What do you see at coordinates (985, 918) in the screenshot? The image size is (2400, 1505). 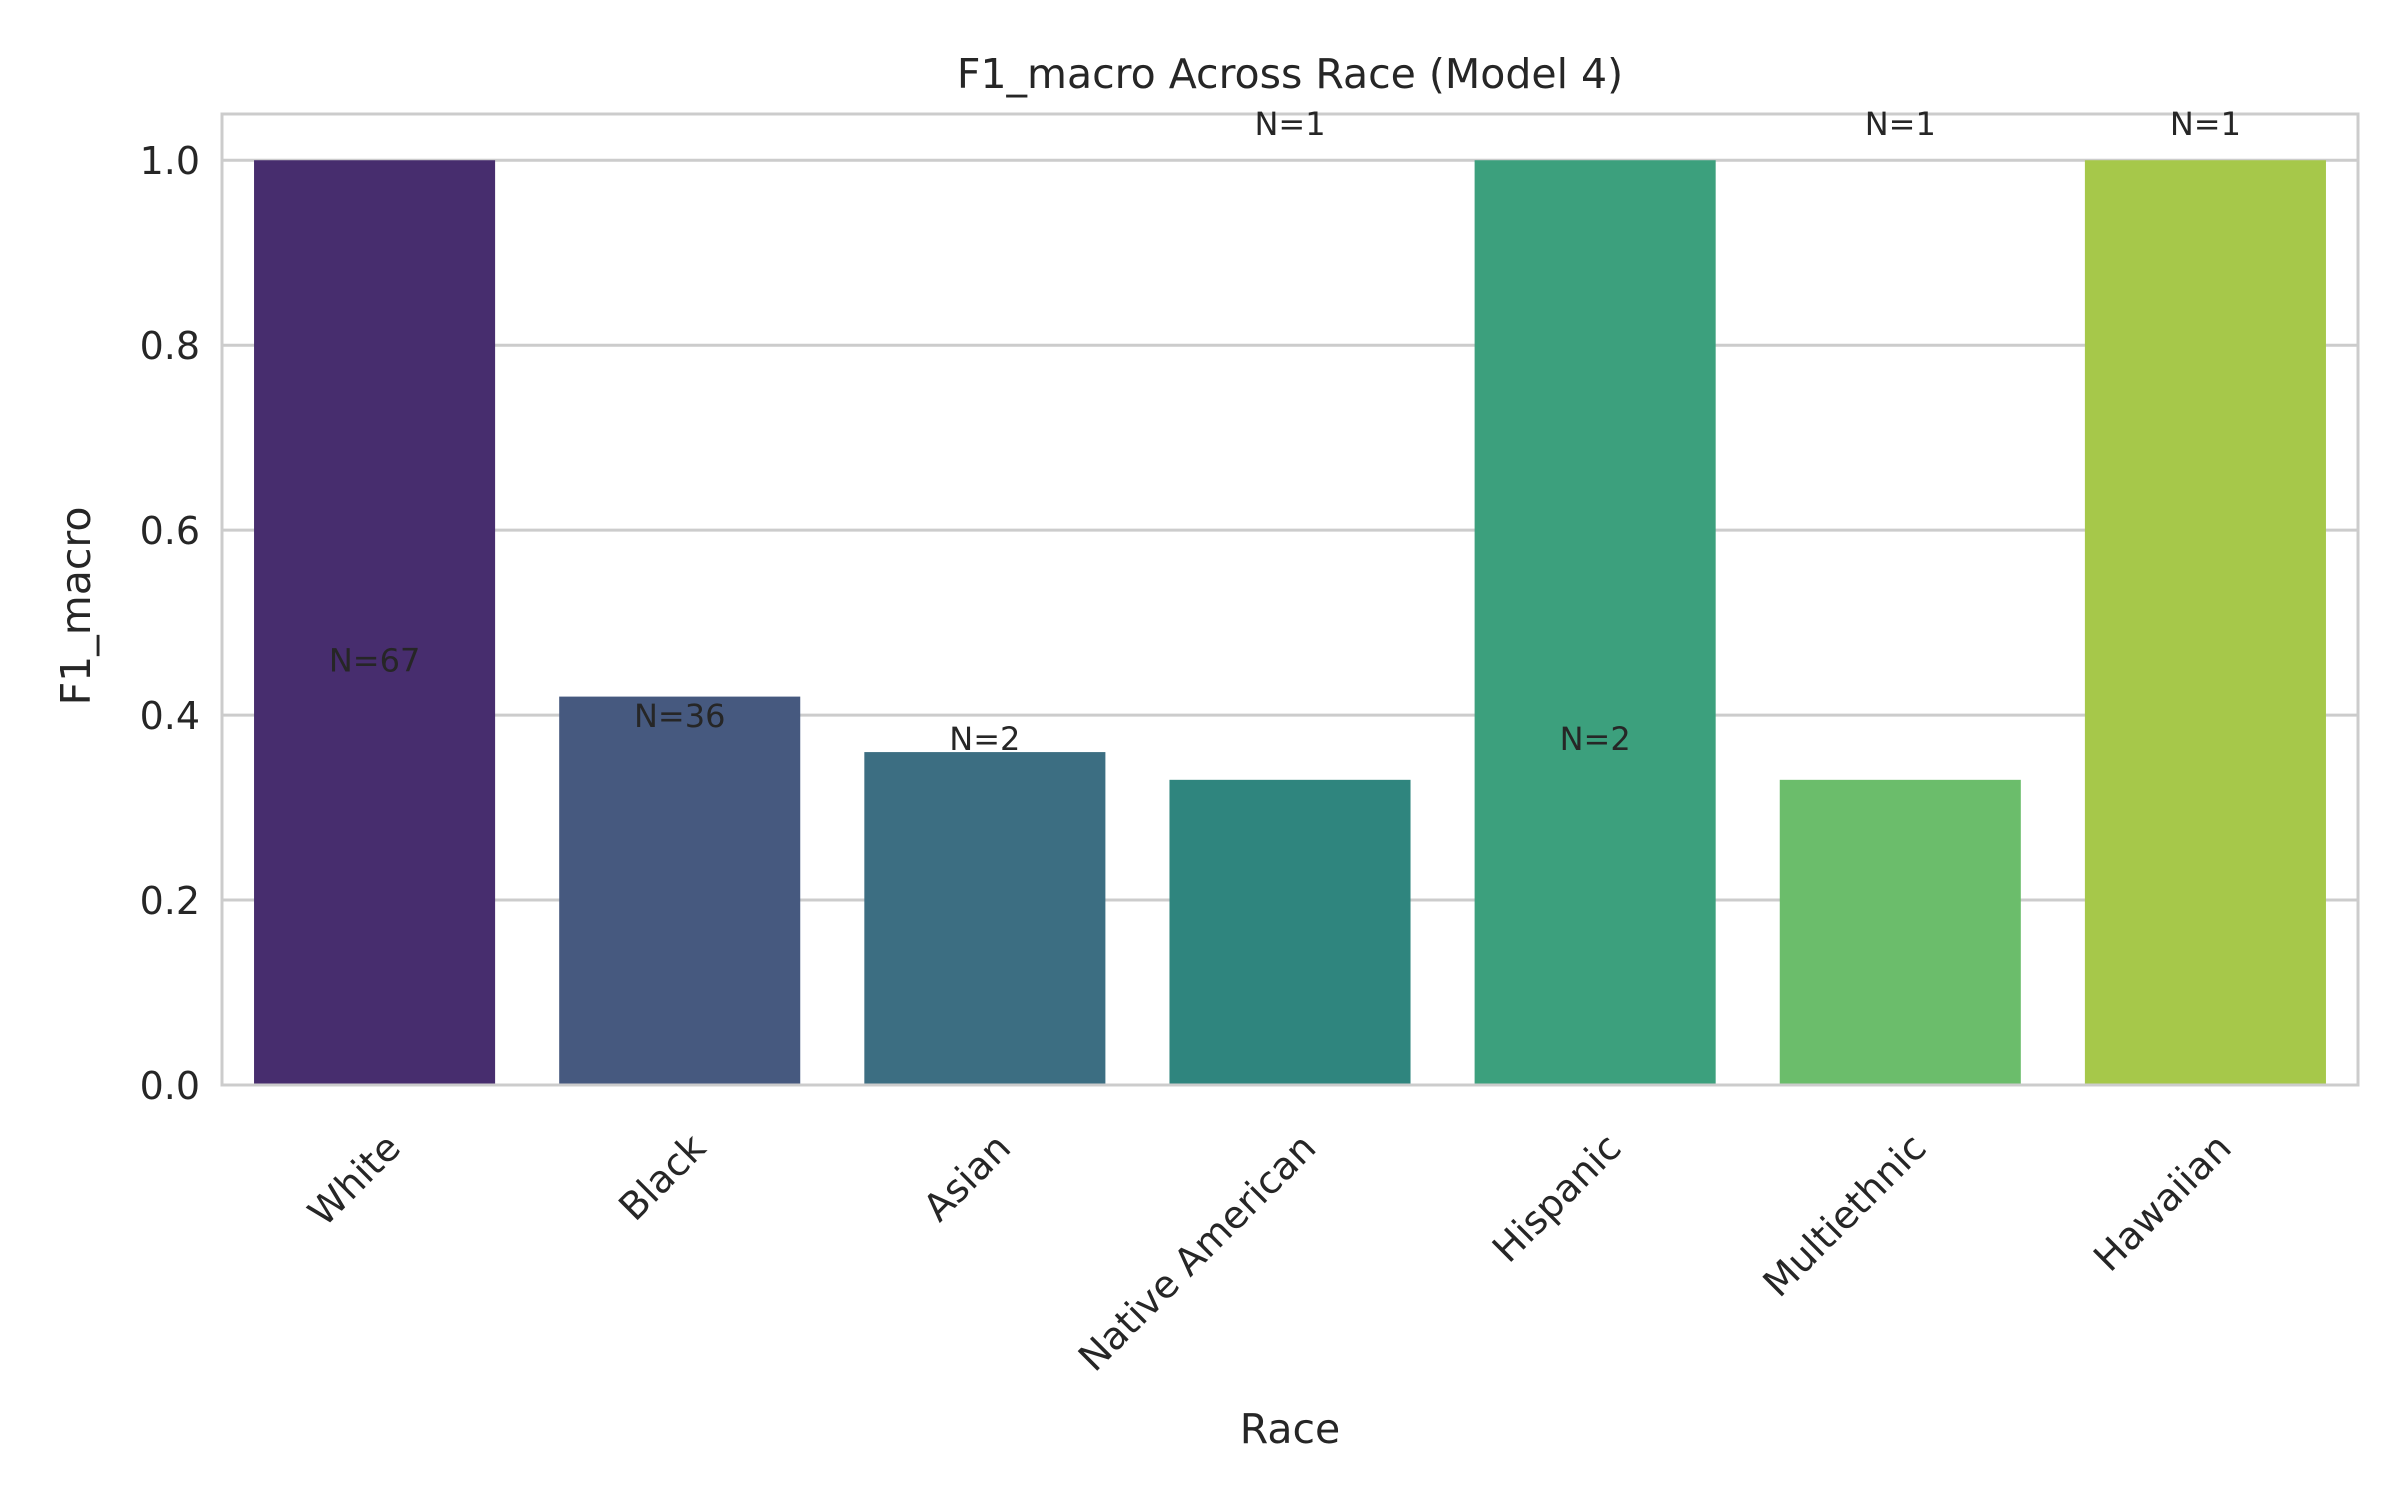 I see `bar-asian` at bounding box center [985, 918].